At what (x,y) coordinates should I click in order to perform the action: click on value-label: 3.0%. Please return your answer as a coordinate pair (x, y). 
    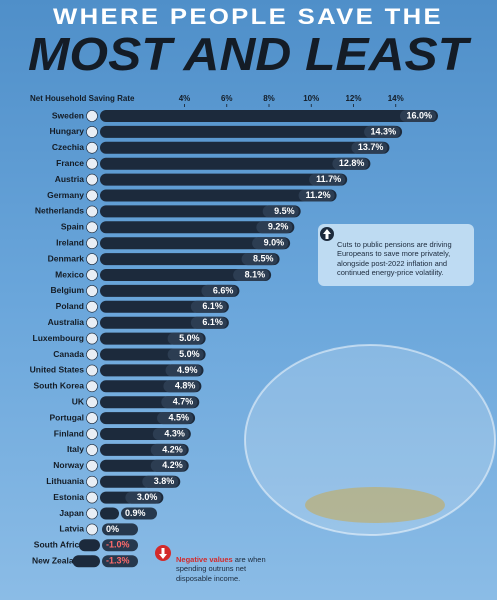
    Looking at the image, I should click on (147, 497).